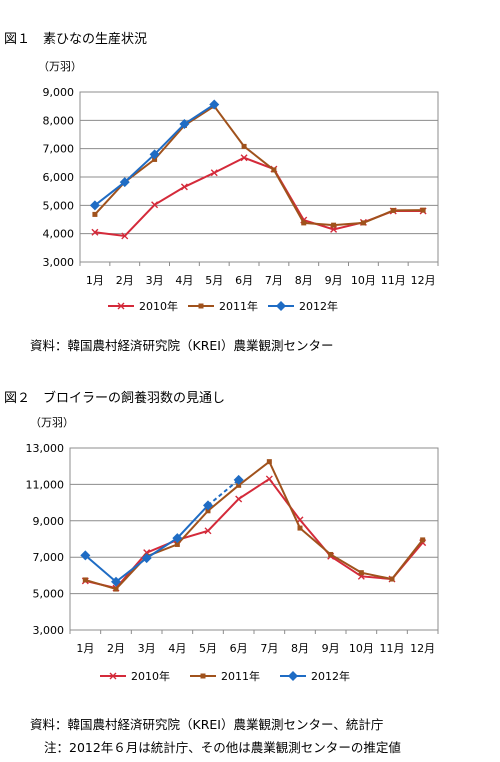 This screenshot has height=762, width=500. What do you see at coordinates (222, 747) in the screenshot?
I see `figure-2-note: 注：2012年６月は統計庁、その他は農業観測センターの推定値` at bounding box center [222, 747].